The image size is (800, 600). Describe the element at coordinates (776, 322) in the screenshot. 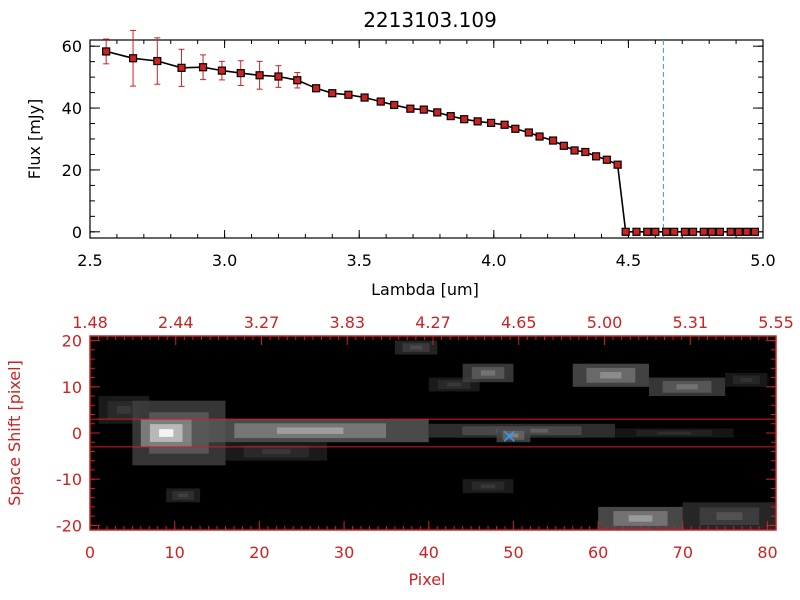

I see `top-tick-label: 5.55` at that location.